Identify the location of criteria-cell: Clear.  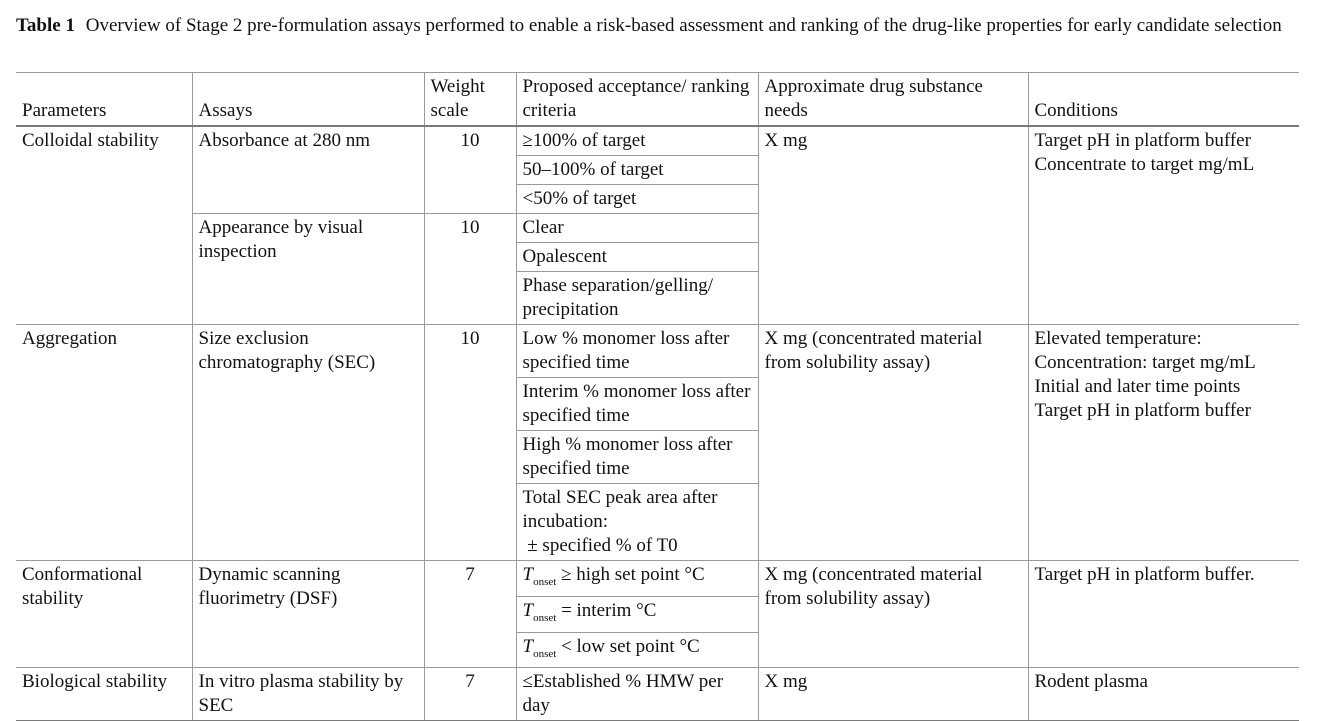
(636, 228).